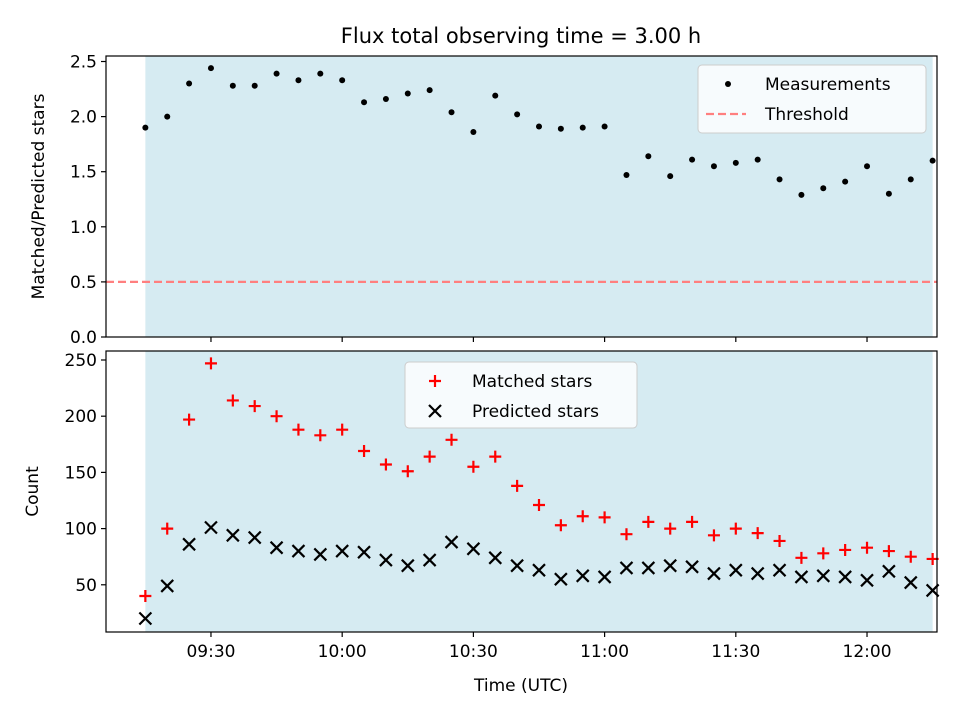  I want to click on x-tick-label: 11:00, so click(604, 652).